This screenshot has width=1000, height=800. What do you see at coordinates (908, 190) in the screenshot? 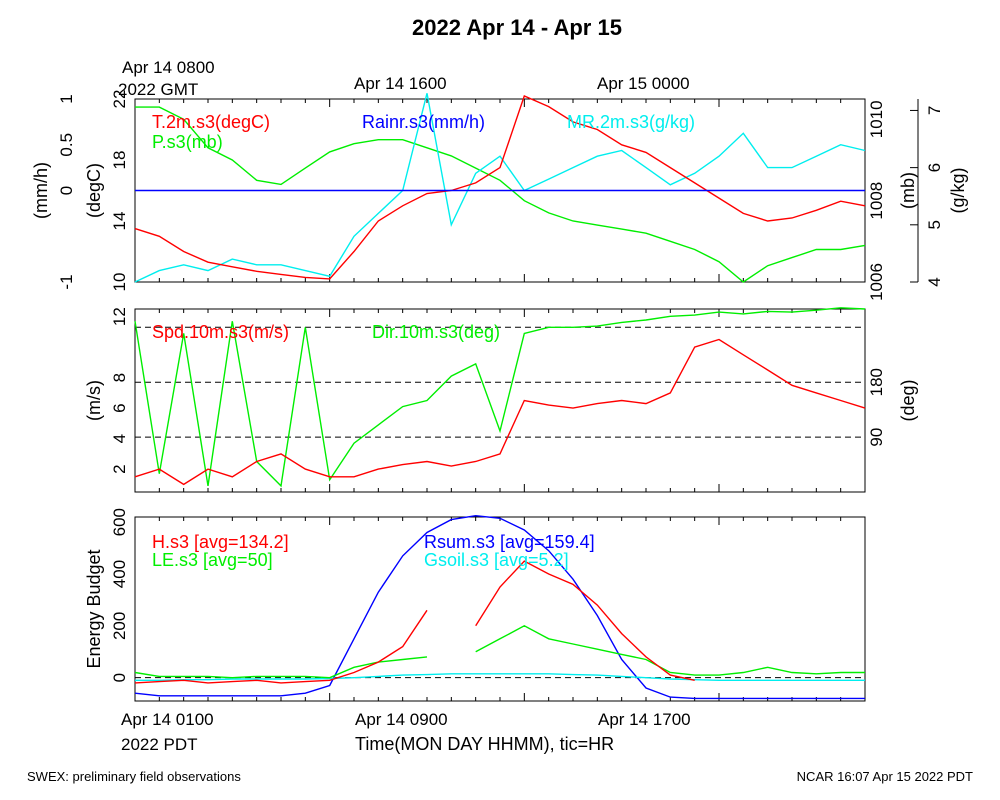
I see `axis-pressure-label: (mb)` at bounding box center [908, 190].